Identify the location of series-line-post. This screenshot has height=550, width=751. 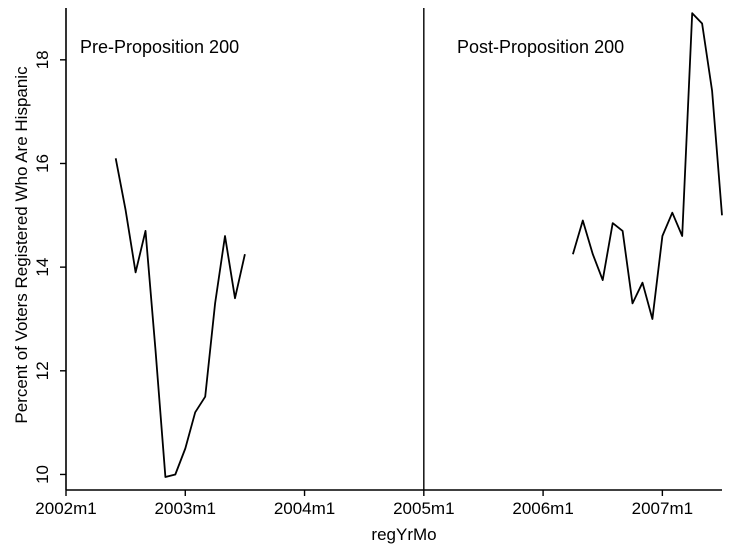
(647, 166).